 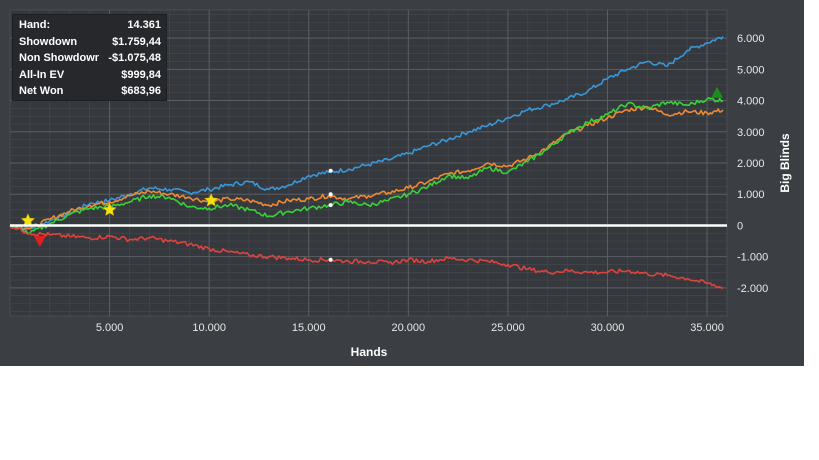 What do you see at coordinates (508, 328) in the screenshot?
I see `x-tick-label: 25.000` at bounding box center [508, 328].